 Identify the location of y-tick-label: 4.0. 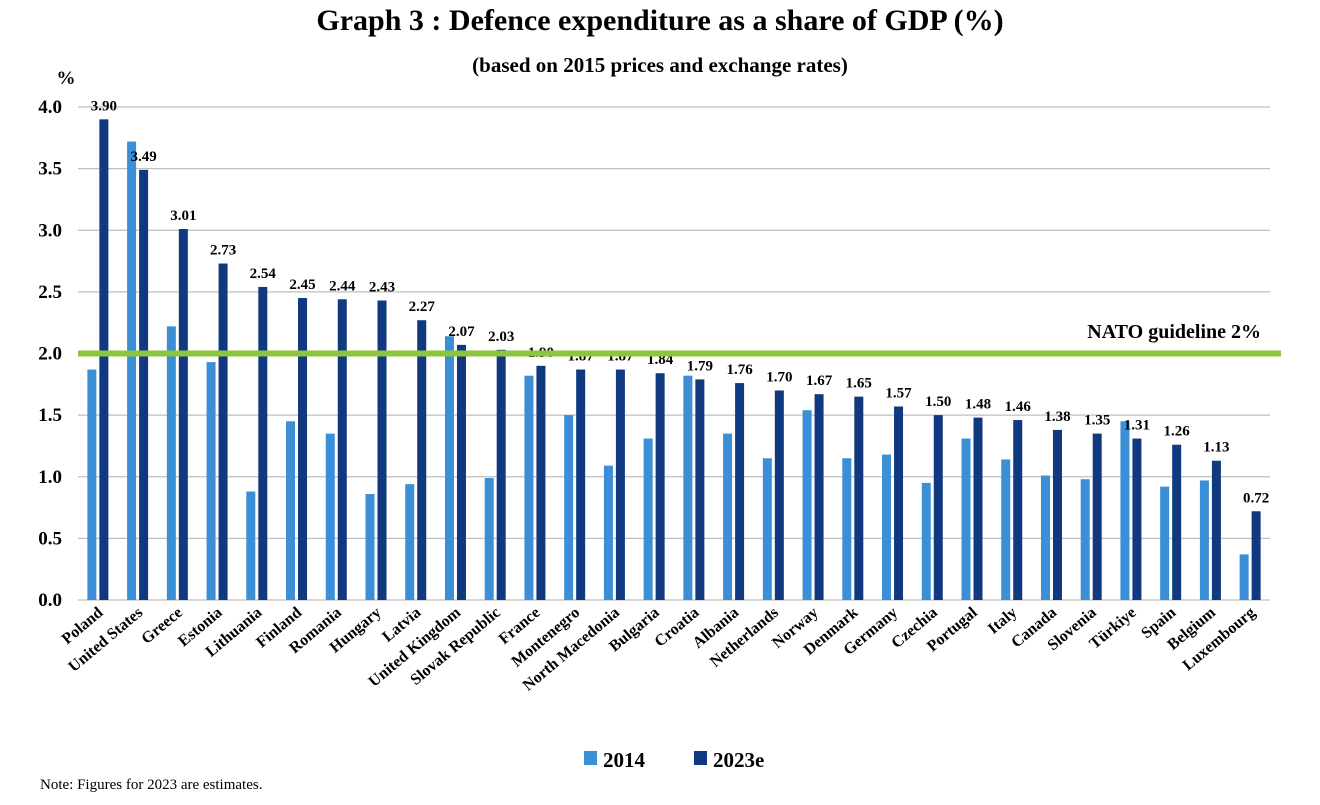
(50, 107).